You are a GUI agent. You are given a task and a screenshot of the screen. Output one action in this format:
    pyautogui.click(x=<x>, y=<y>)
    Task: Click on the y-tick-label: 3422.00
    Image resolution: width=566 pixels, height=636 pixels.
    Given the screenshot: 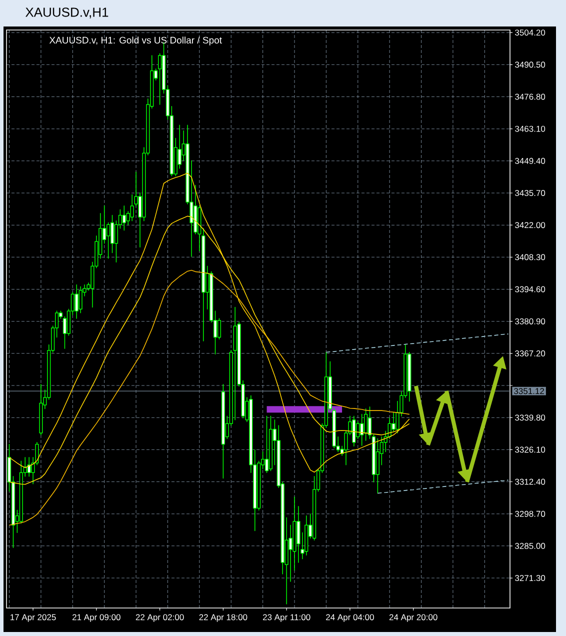 What is the action you would take?
    pyautogui.click(x=530, y=225)
    